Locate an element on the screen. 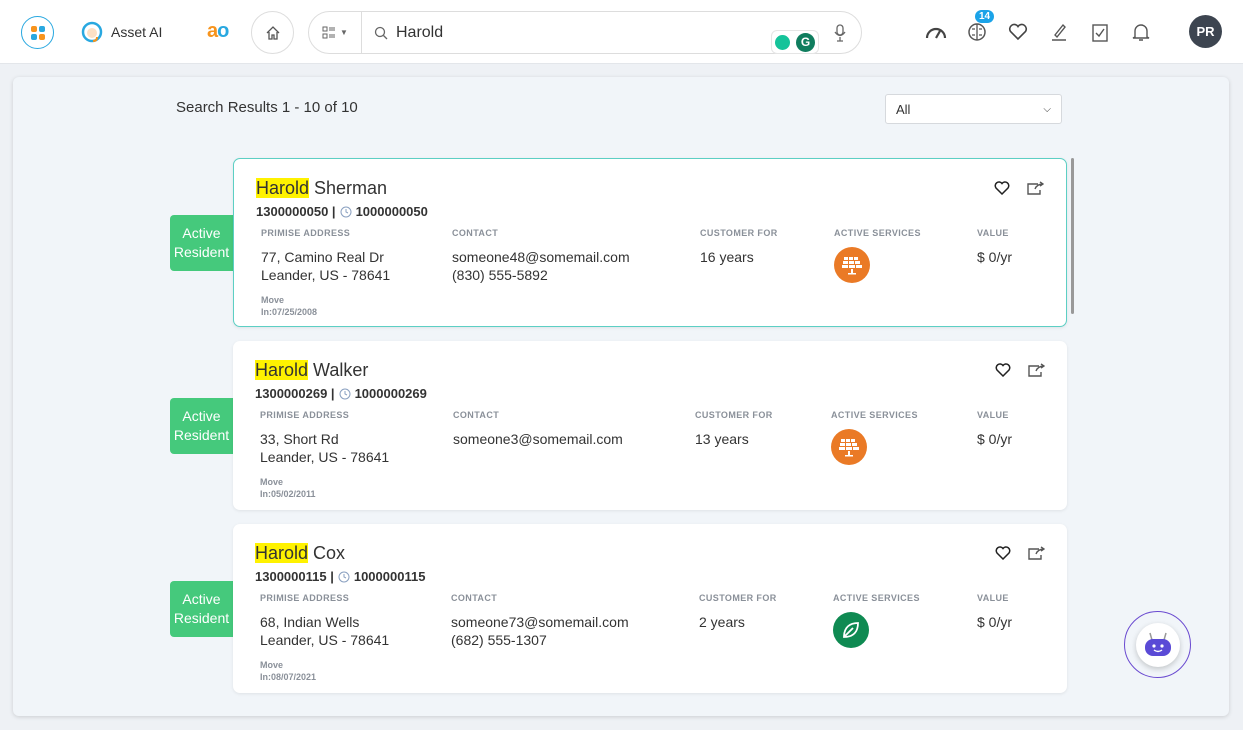 This screenshot has height=730, width=1243. move-in-date: Move In:08/07/2021 is located at coordinates (288, 671).